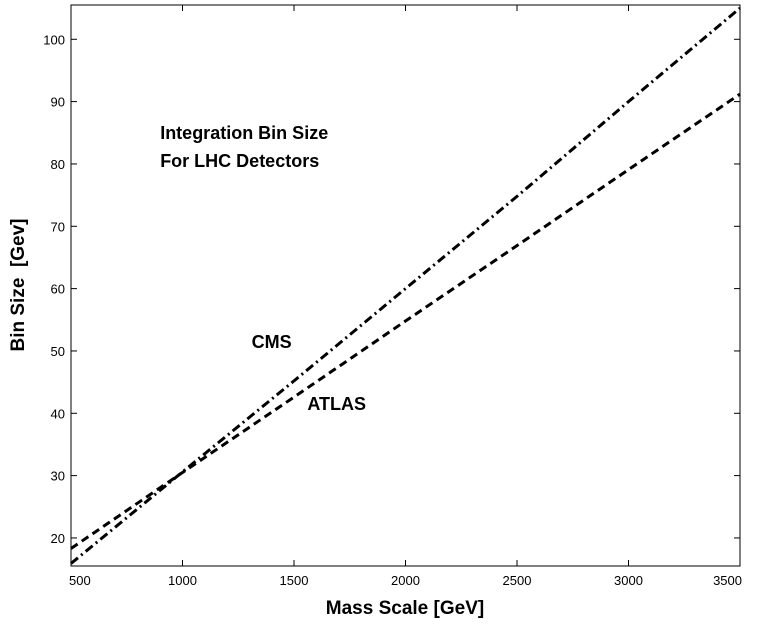 The width and height of the screenshot is (763, 627). I want to click on y-axis-title: Bin Size [Gev], so click(18, 284).